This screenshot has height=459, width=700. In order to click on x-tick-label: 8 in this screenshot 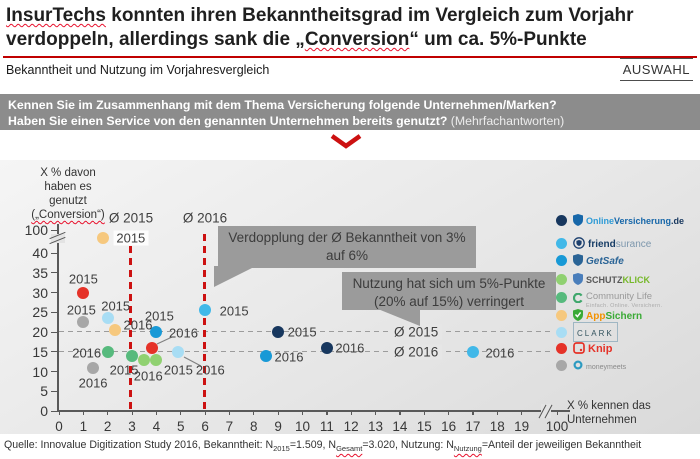, I will do `click(254, 426)`.